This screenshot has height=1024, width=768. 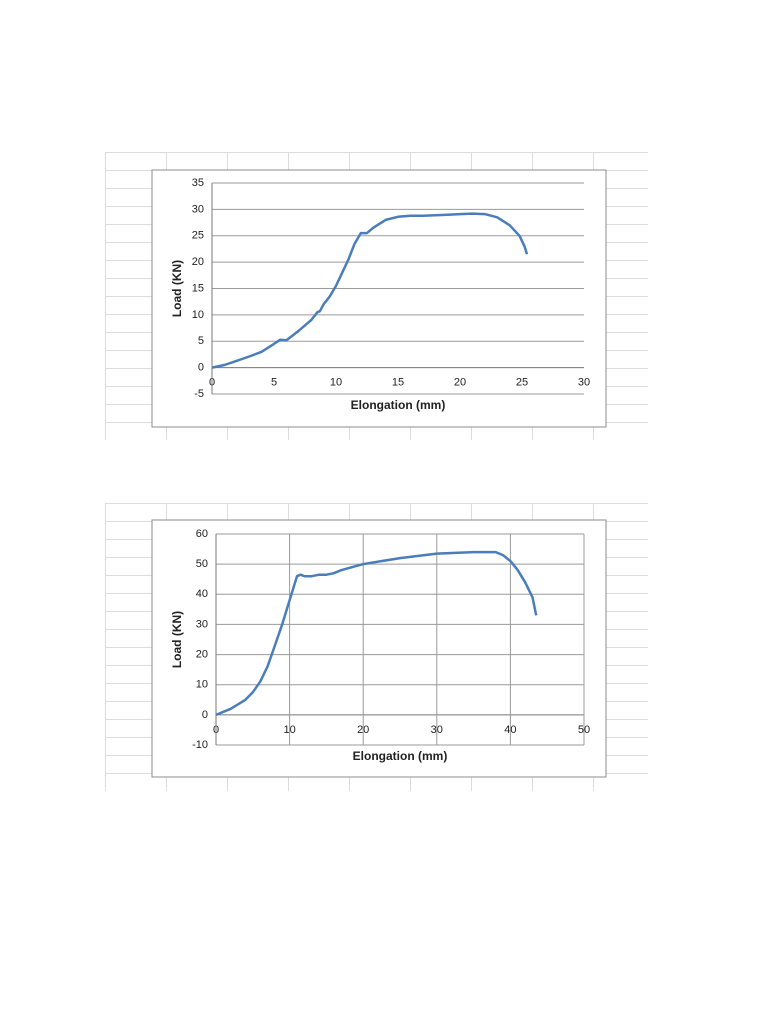 What do you see at coordinates (274, 383) in the screenshot?
I see `x-tick-label: 5` at bounding box center [274, 383].